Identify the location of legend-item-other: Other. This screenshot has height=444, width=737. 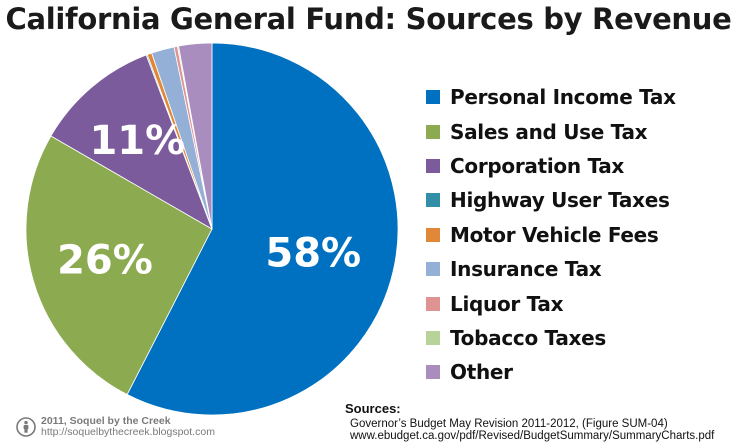
(551, 372).